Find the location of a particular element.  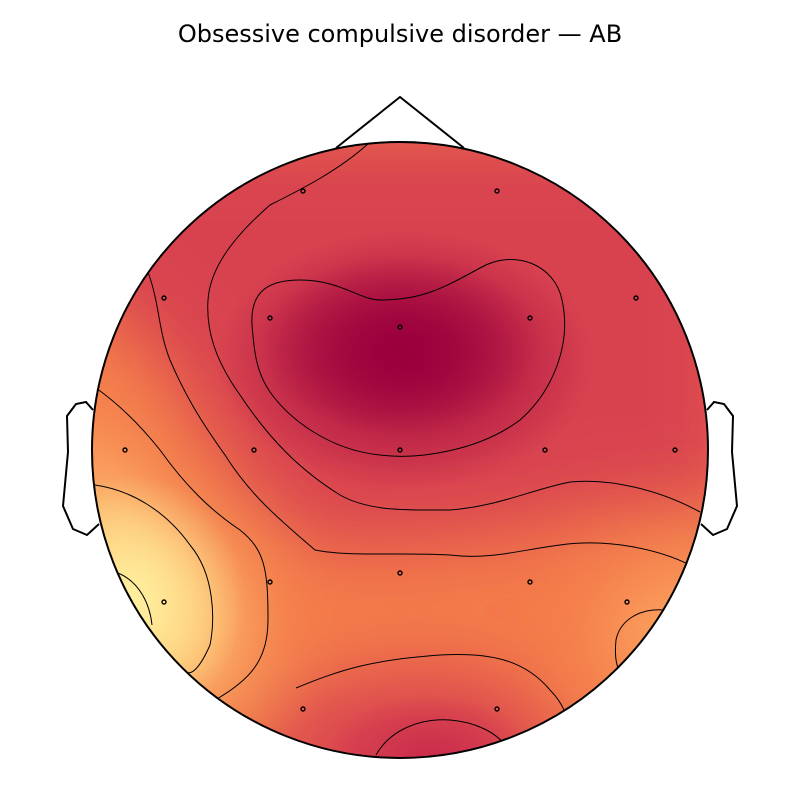

electrode-f7 is located at coordinates (164, 298).